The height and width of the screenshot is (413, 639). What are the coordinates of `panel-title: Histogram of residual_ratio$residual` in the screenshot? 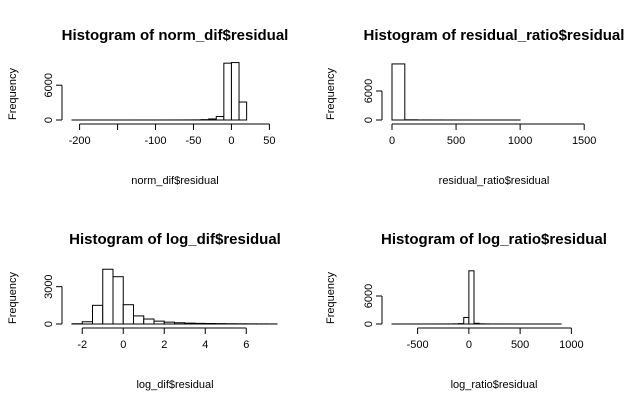 It's located at (494, 35).